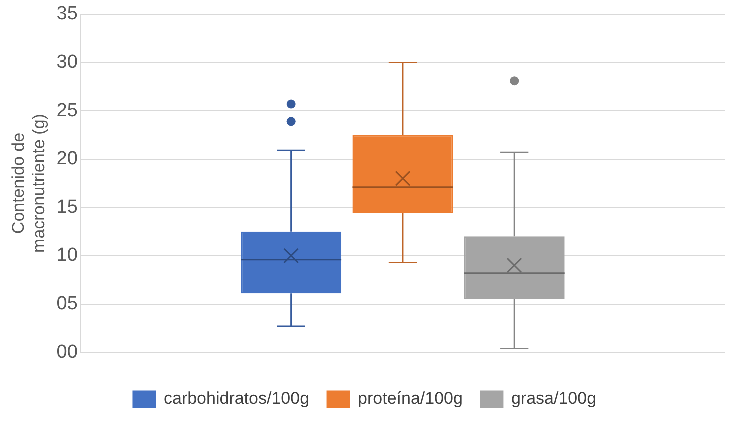  I want to click on y-axis-title: Contenido de macronutriente (g), so click(28, 183).